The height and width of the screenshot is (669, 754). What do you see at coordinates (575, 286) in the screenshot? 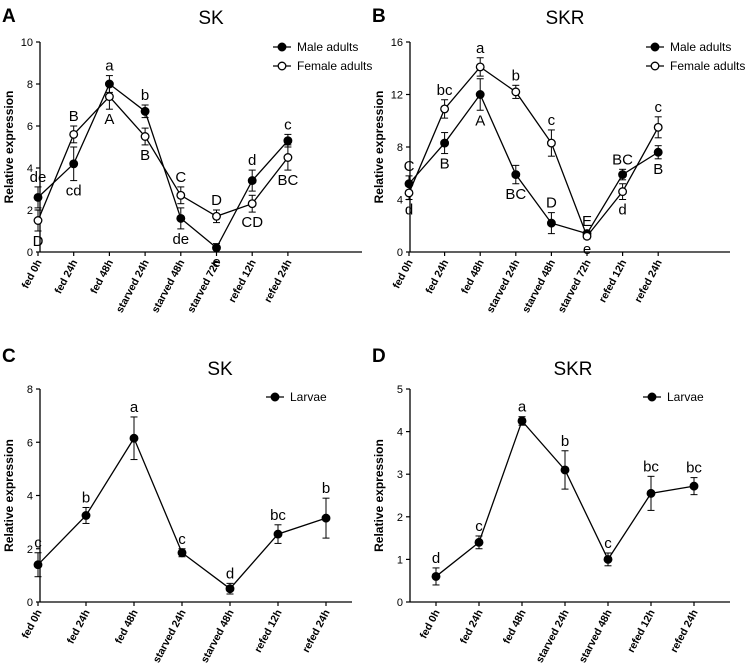
I see `x-tick-label: starved 72h` at bounding box center [575, 286].